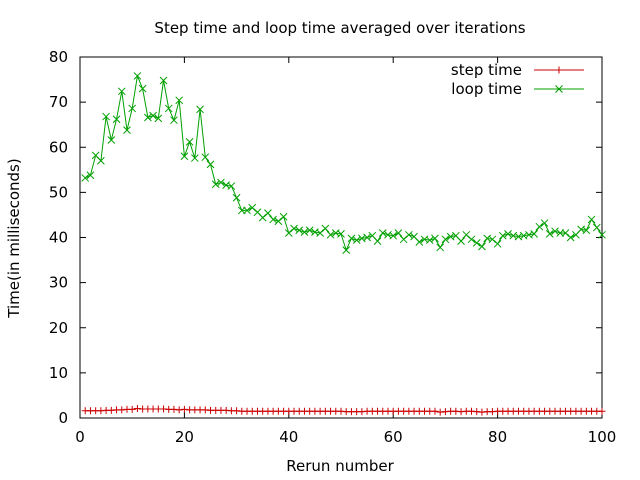  What do you see at coordinates (58, 238) in the screenshot?
I see `y-tick-label: 40` at bounding box center [58, 238].